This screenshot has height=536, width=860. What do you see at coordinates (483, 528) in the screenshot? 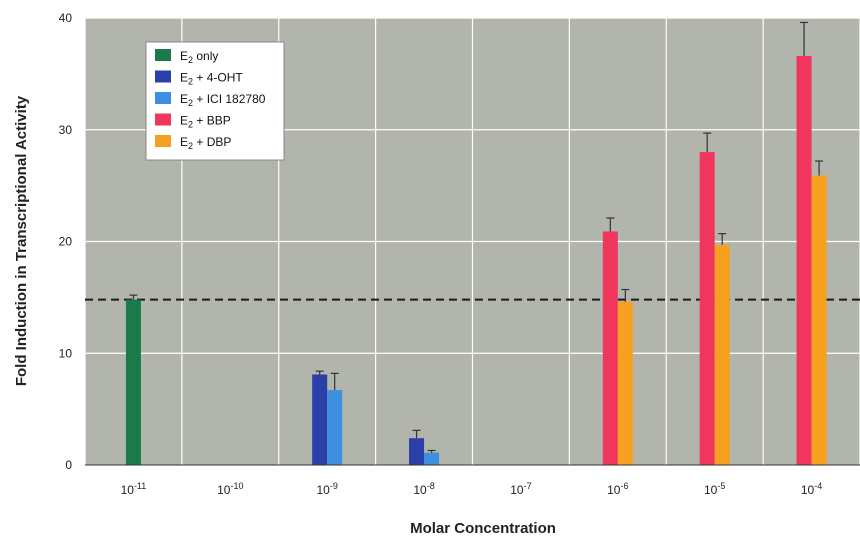
I see `x-axis-title: Molar Concentration` at bounding box center [483, 528].